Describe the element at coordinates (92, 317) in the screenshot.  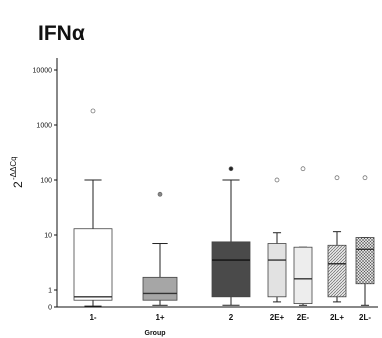
I see `x-tick-label-1-: 1-` at that location.